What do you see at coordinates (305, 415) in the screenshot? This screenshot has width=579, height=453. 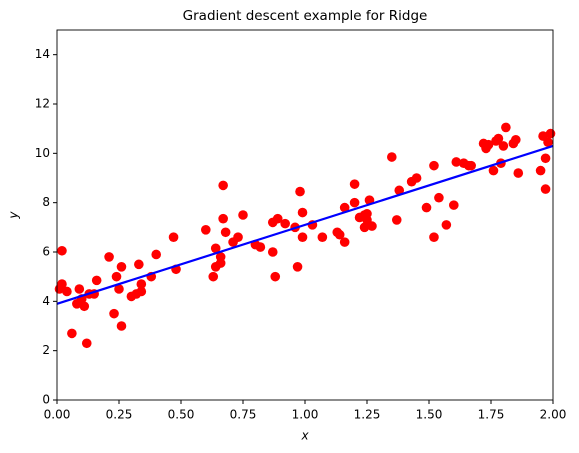 I see `x-tick-label: 1.00` at bounding box center [305, 415].